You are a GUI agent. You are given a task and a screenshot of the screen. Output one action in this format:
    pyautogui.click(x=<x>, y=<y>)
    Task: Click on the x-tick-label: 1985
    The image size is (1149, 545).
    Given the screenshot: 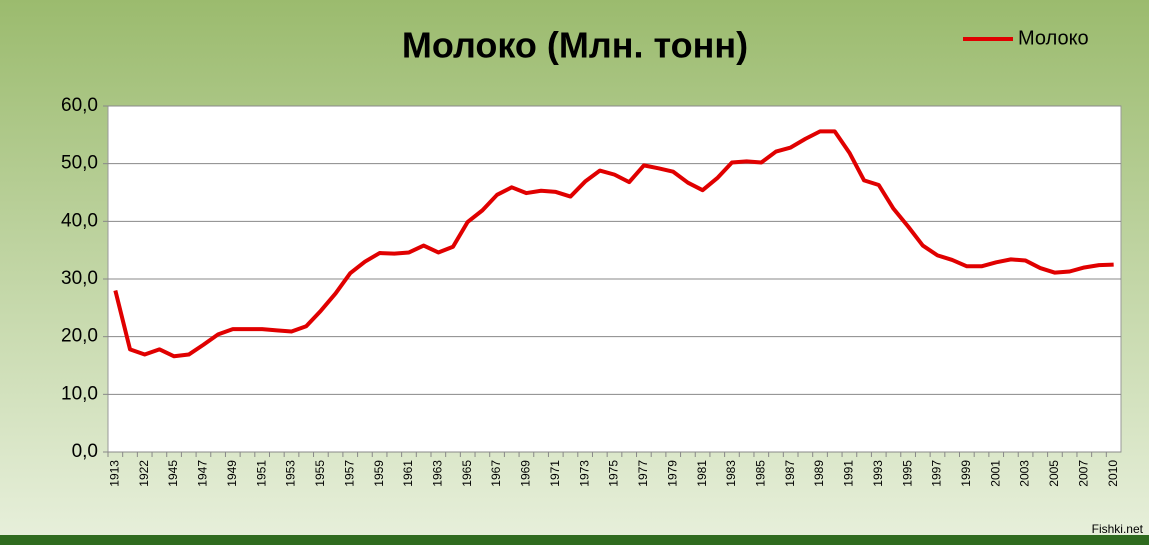 What is the action you would take?
    pyautogui.click(x=760, y=473)
    